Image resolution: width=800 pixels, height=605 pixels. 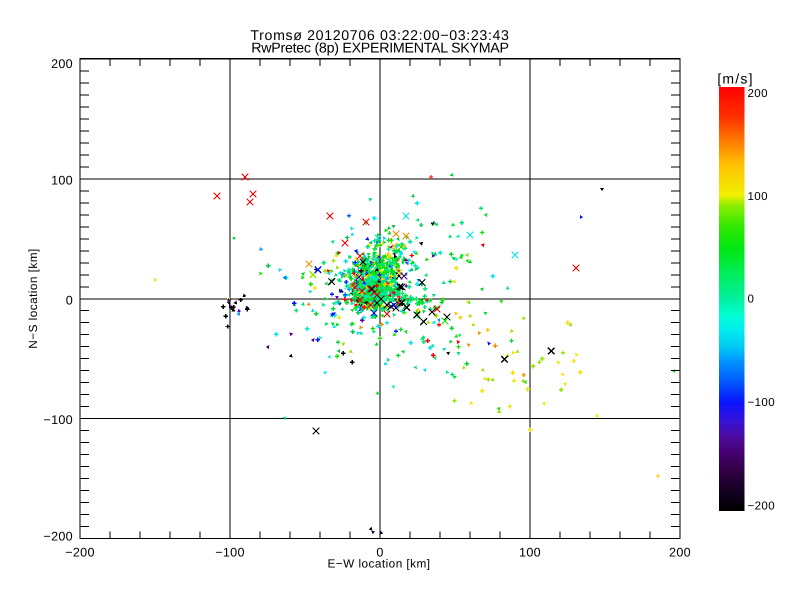 What do you see at coordinates (378, 564) in the screenshot?
I see `svg-text: E−W location [km]` at bounding box center [378, 564].